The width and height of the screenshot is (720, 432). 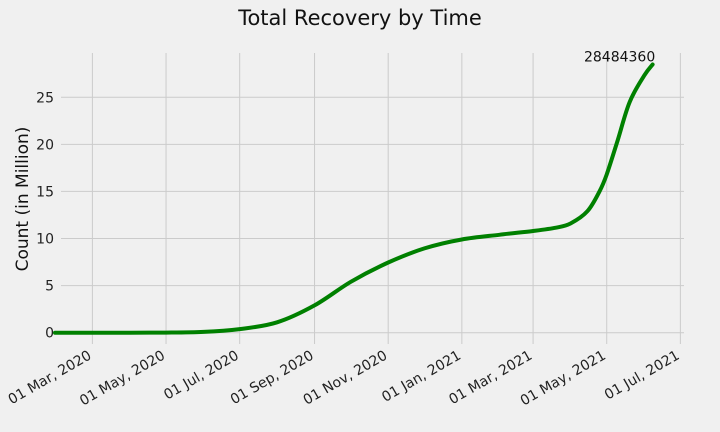 I want to click on y-tick-label: 10, so click(x=45, y=240).